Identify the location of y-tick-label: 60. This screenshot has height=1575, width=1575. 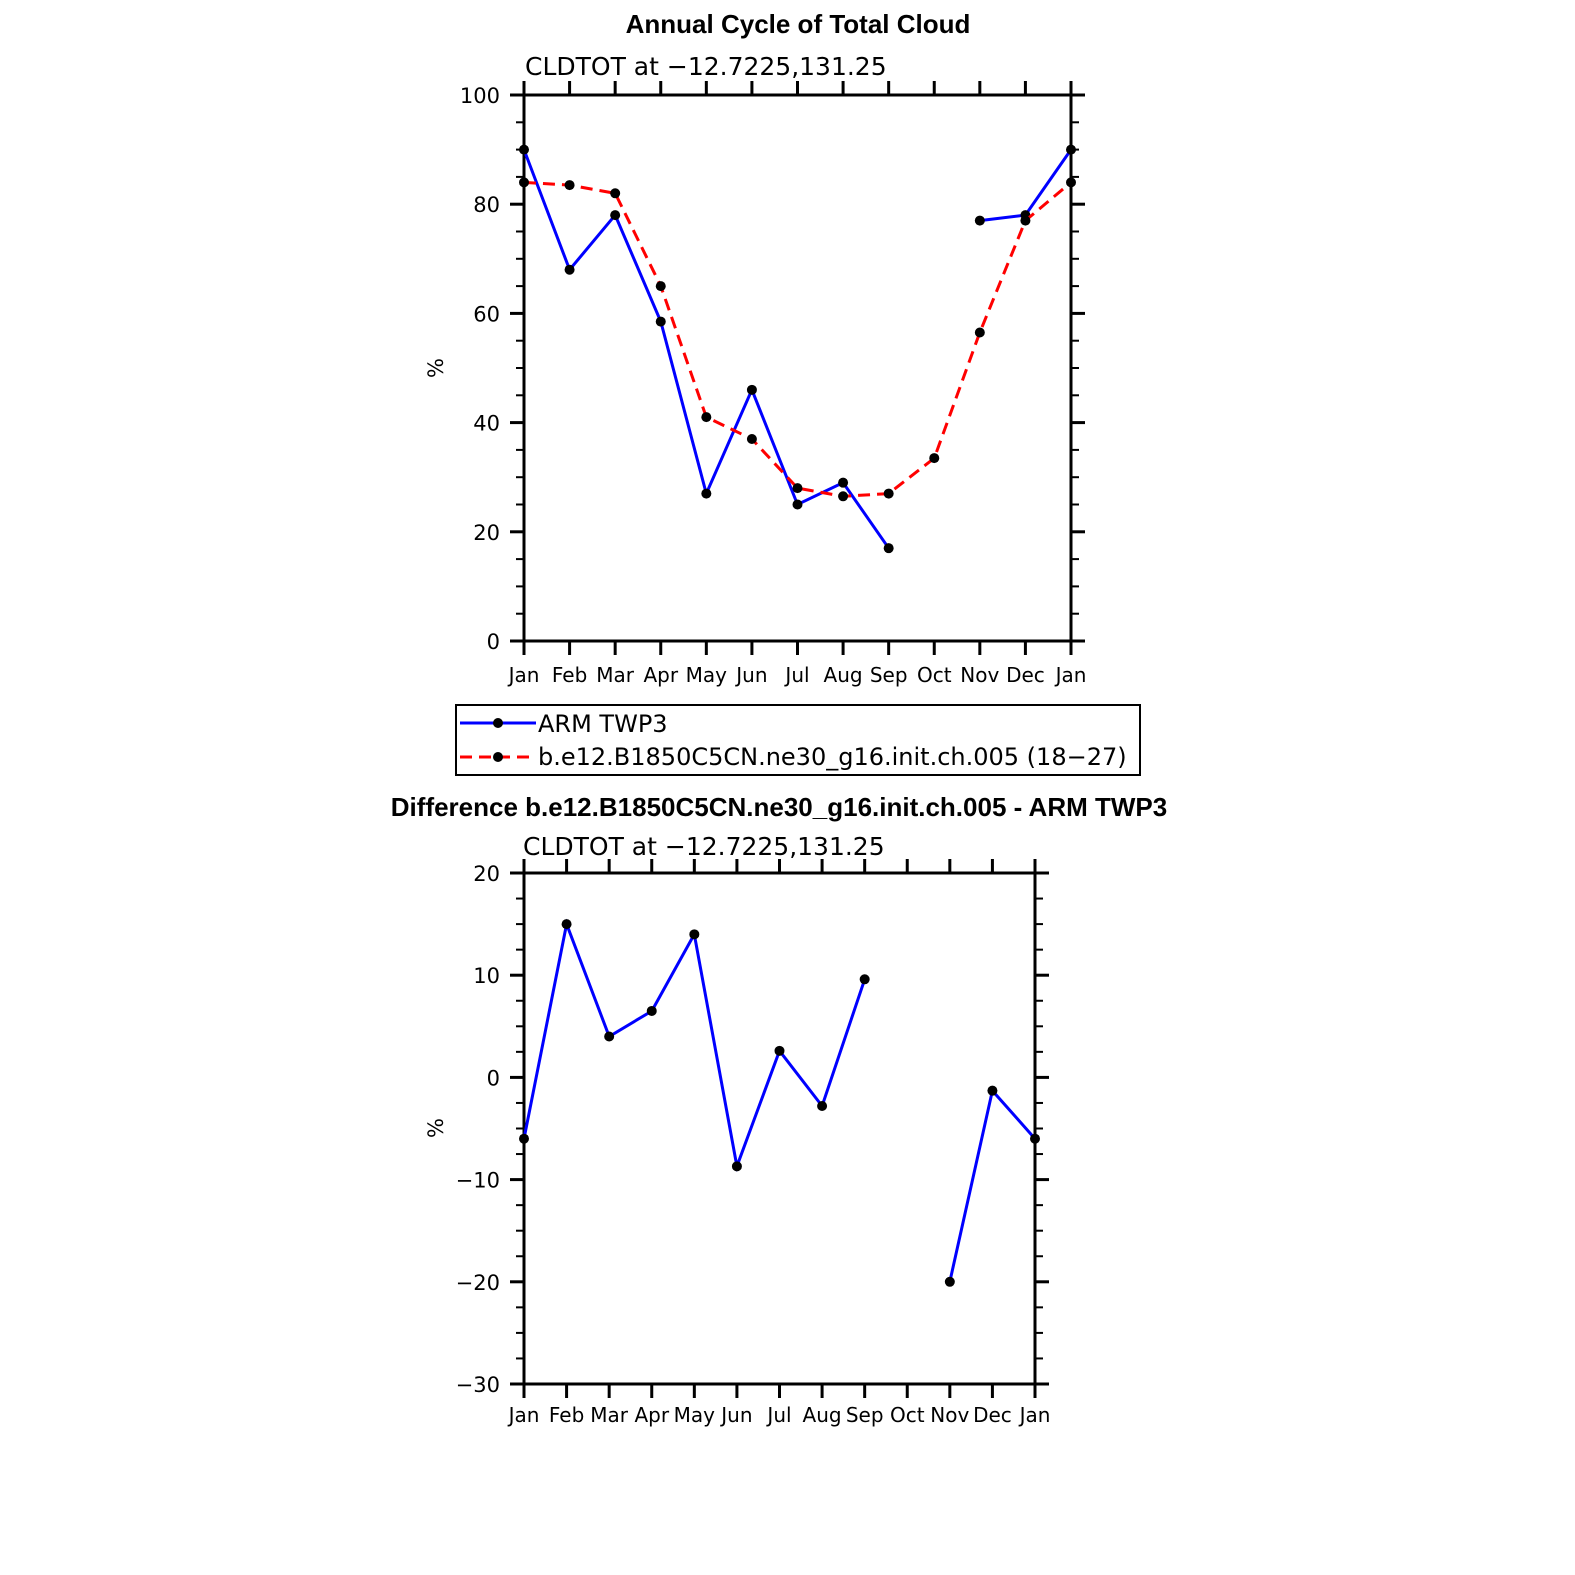
(486, 314).